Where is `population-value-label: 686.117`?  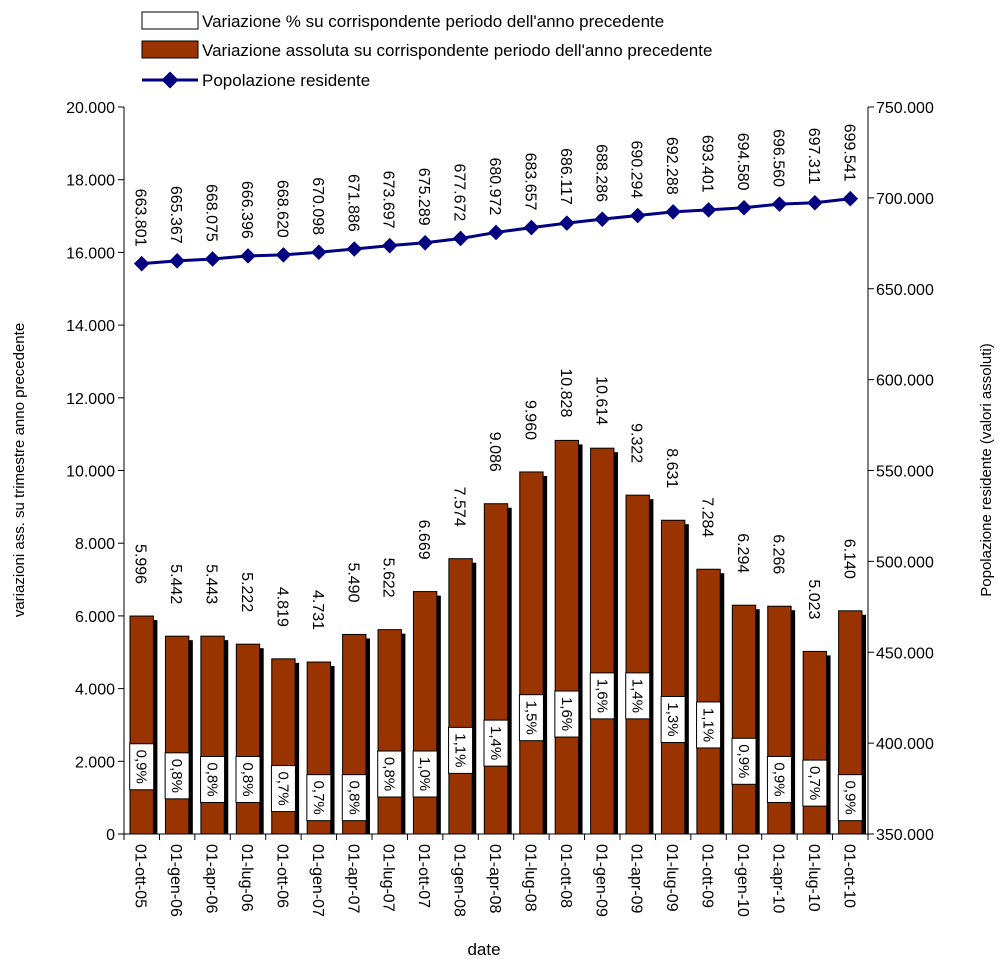
population-value-label: 686.117 is located at coordinates (565, 176).